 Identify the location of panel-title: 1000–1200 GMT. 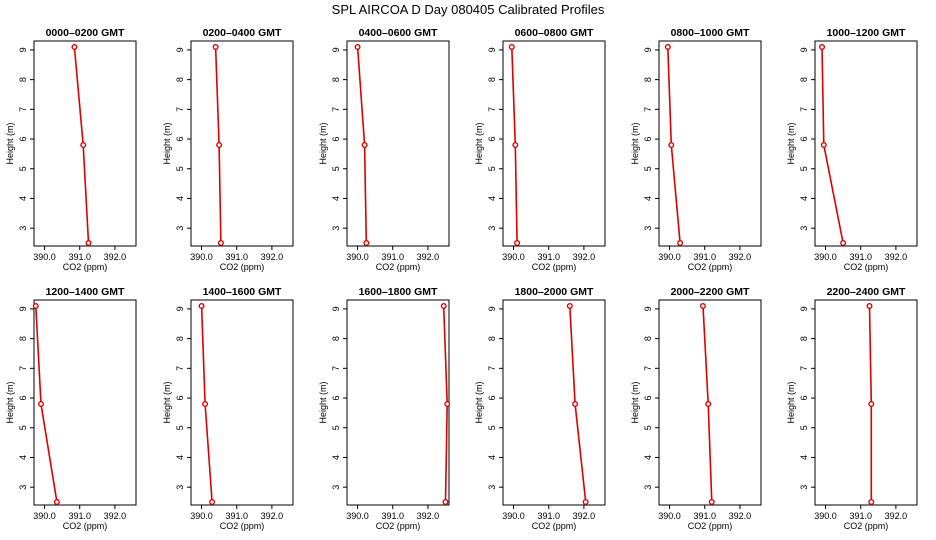
(866, 33).